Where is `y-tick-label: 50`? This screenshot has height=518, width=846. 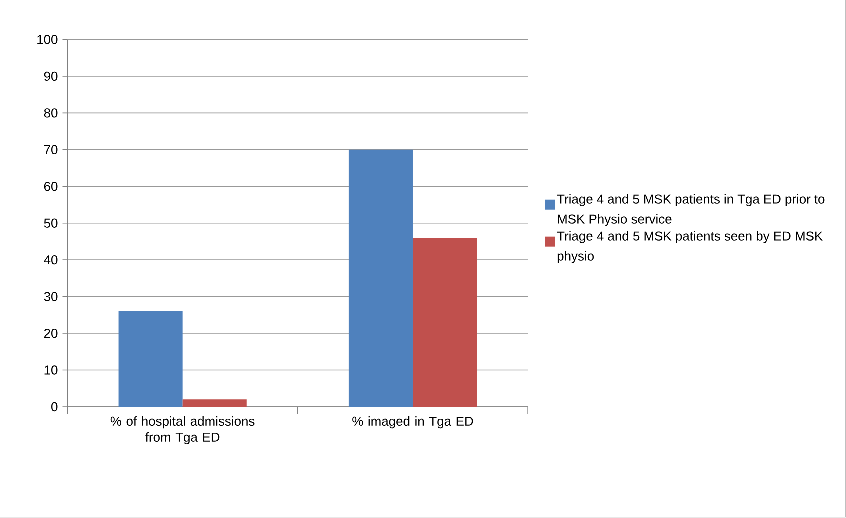
y-tick-label: 50 is located at coordinates (51, 223).